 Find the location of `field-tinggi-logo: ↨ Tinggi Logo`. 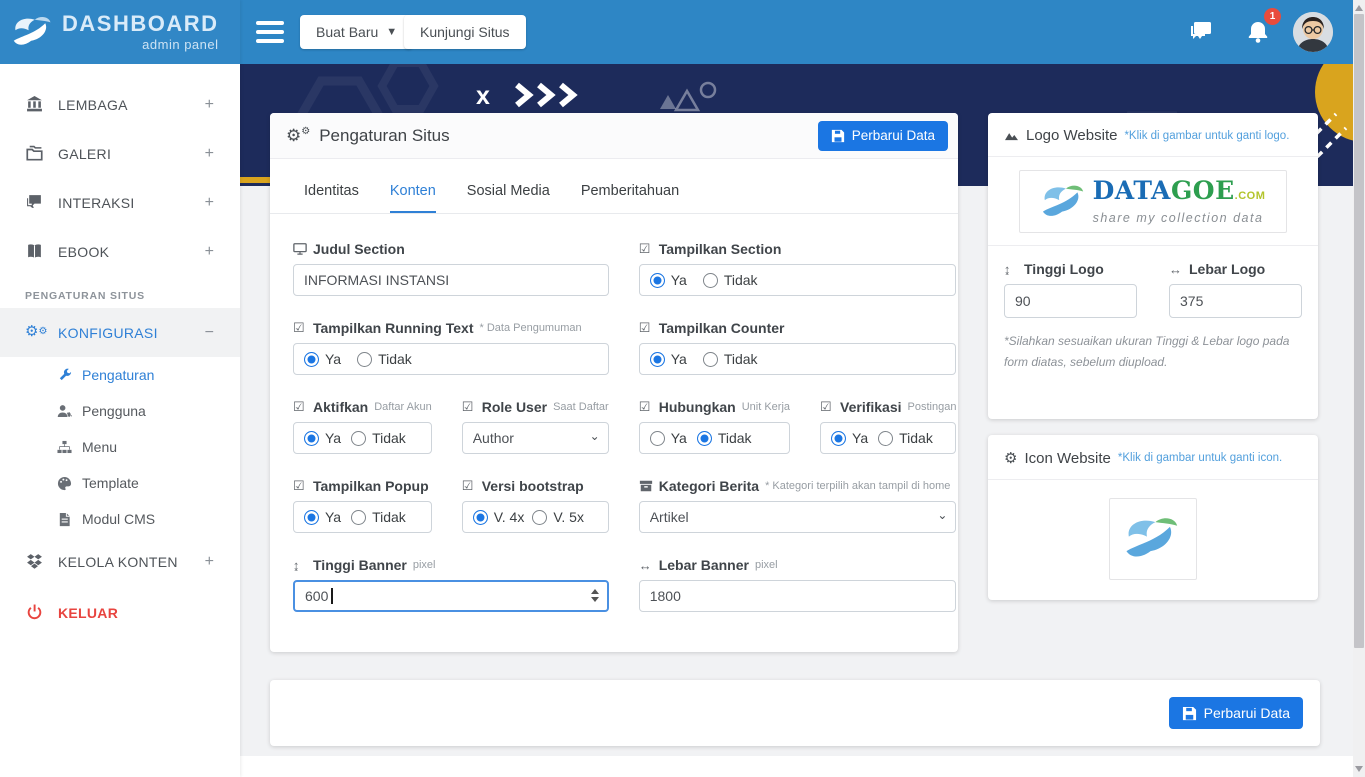

field-tinggi-logo: ↨ Tinggi Logo is located at coordinates (1070, 288).